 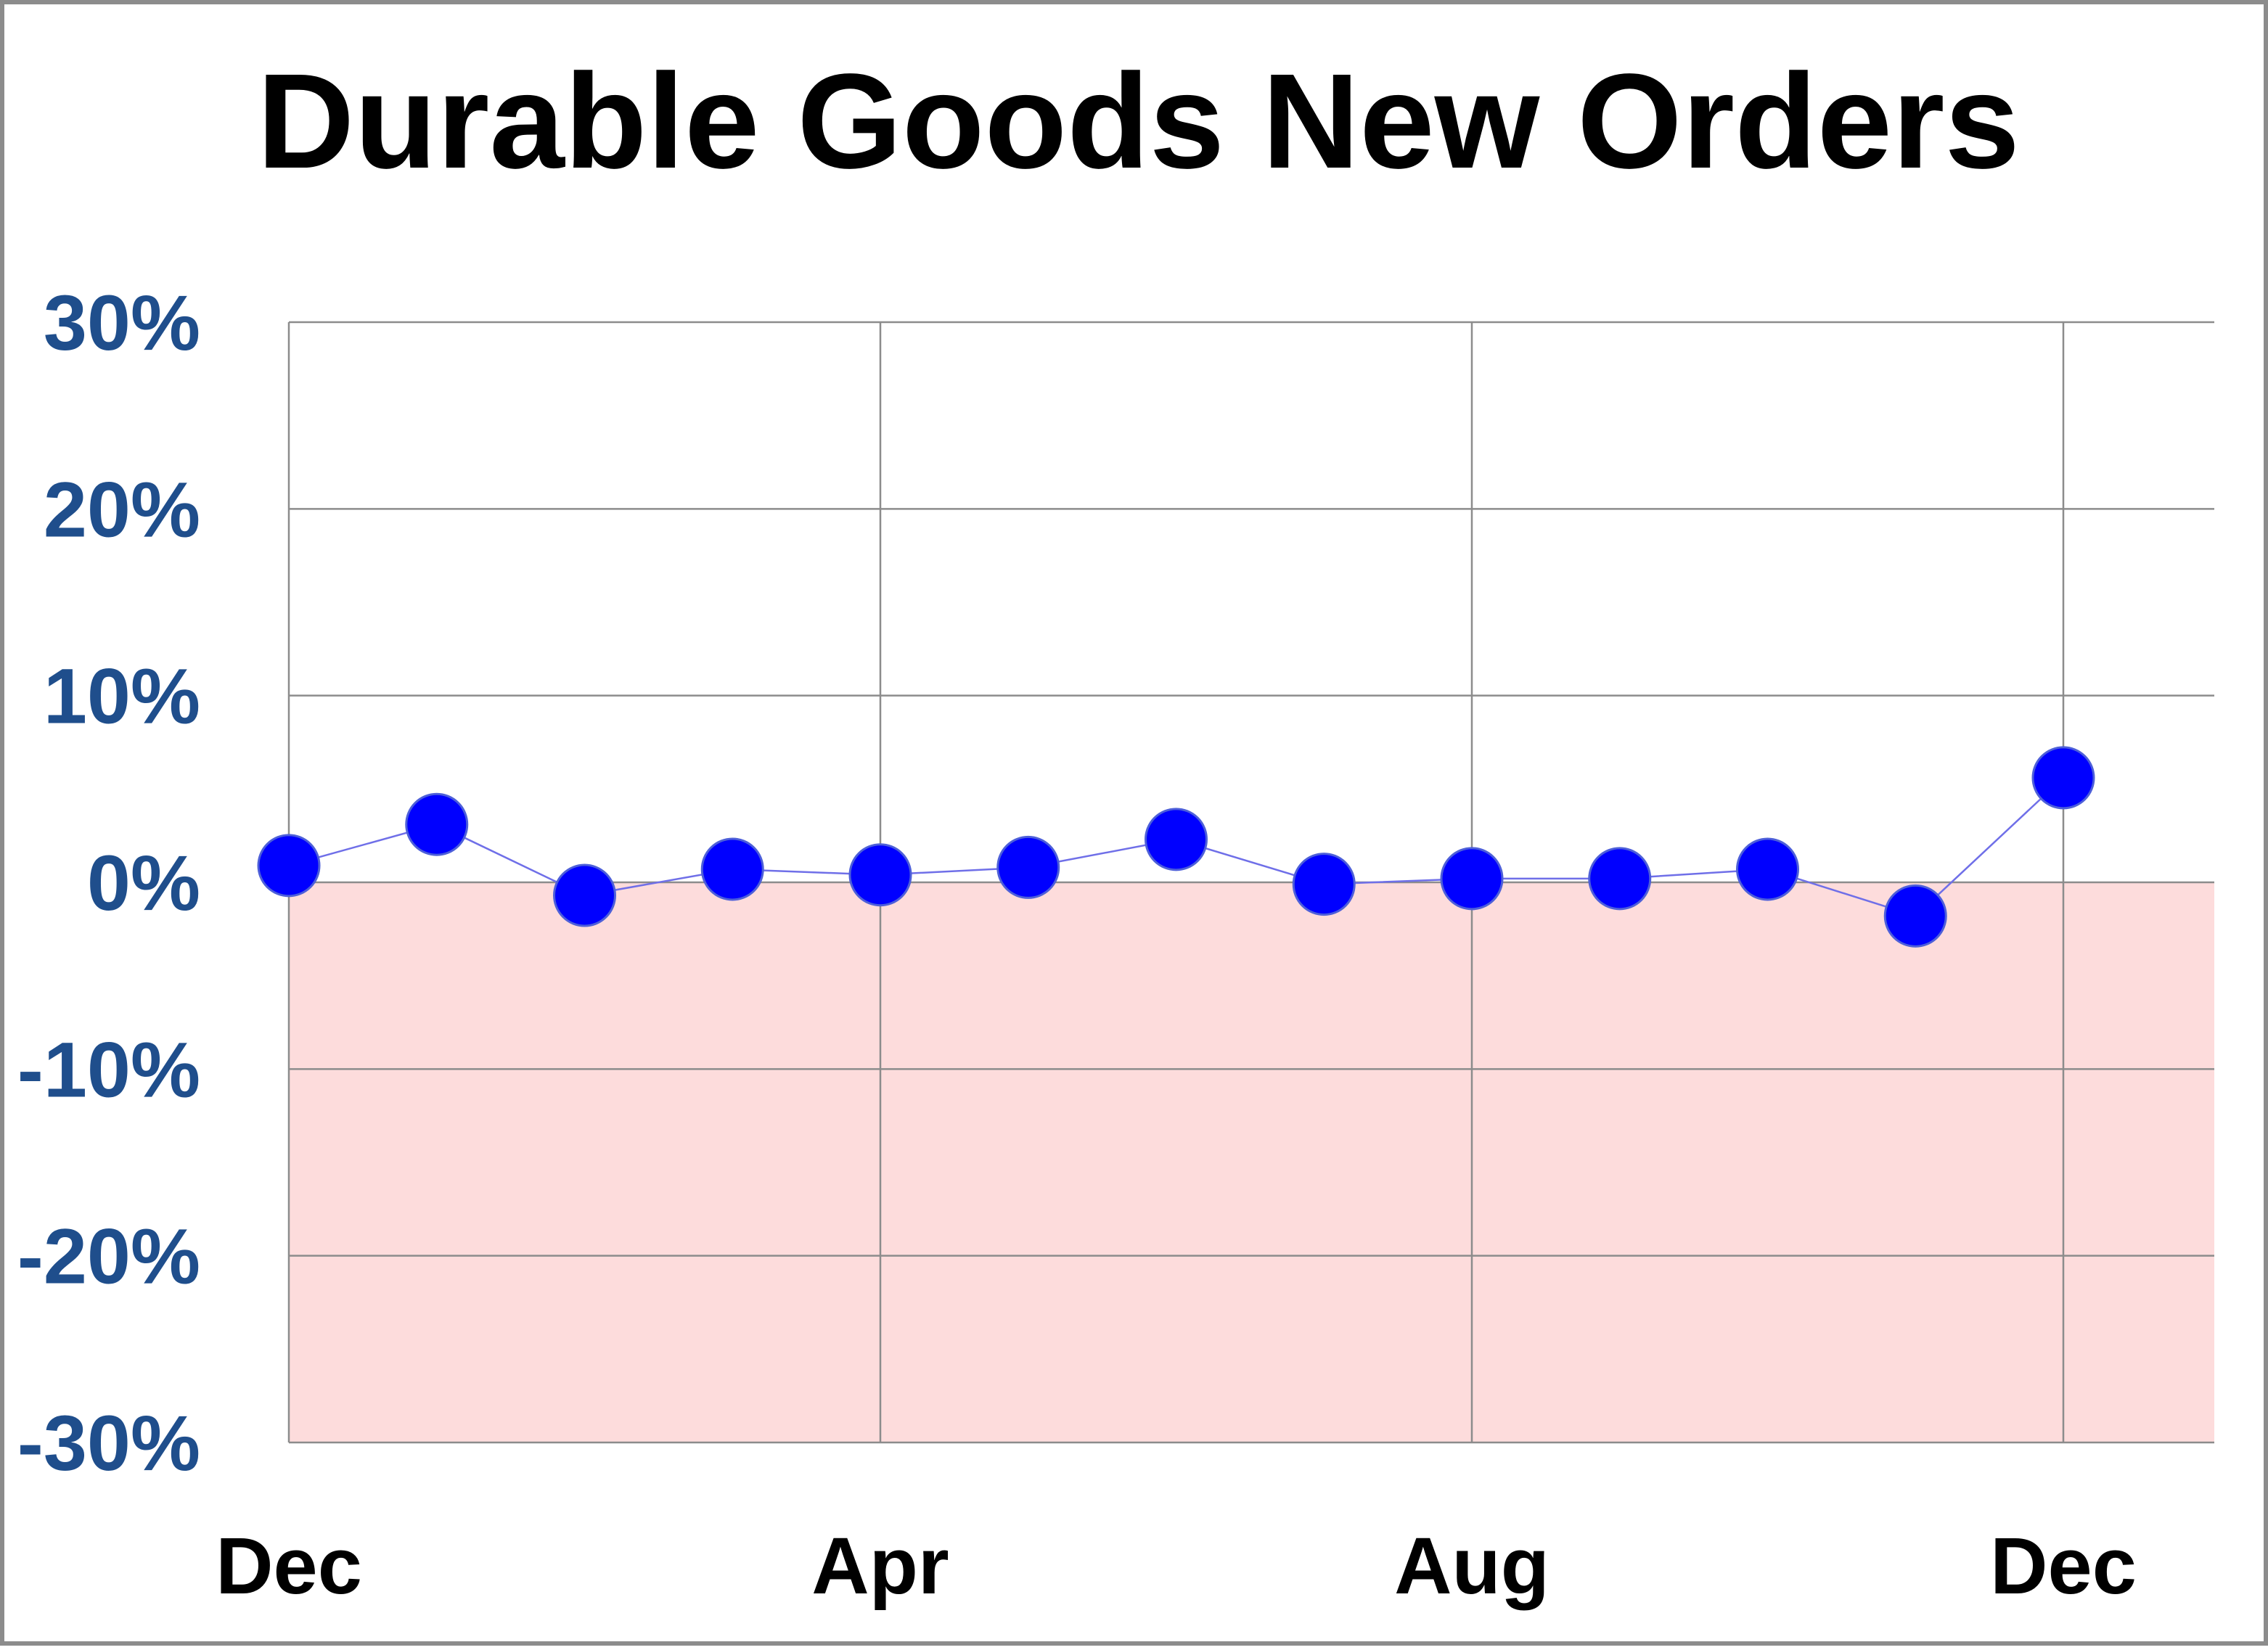 What do you see at coordinates (122, 696) in the screenshot?
I see `y-tick-label: 10%` at bounding box center [122, 696].